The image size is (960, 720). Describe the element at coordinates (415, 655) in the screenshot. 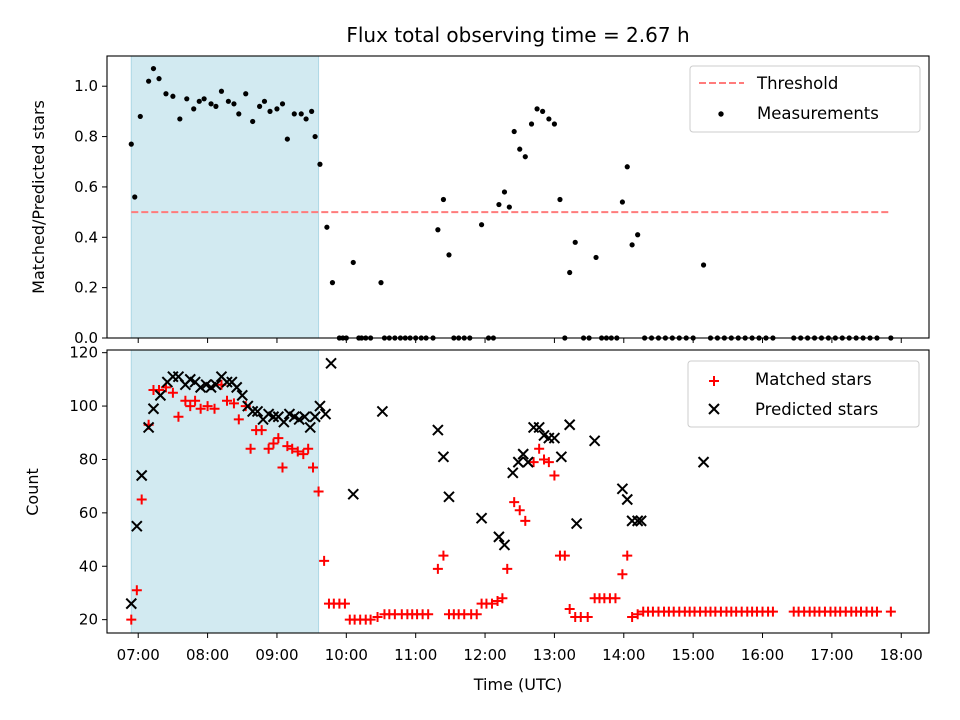

I see `x-tick-label: 11:00` at that location.